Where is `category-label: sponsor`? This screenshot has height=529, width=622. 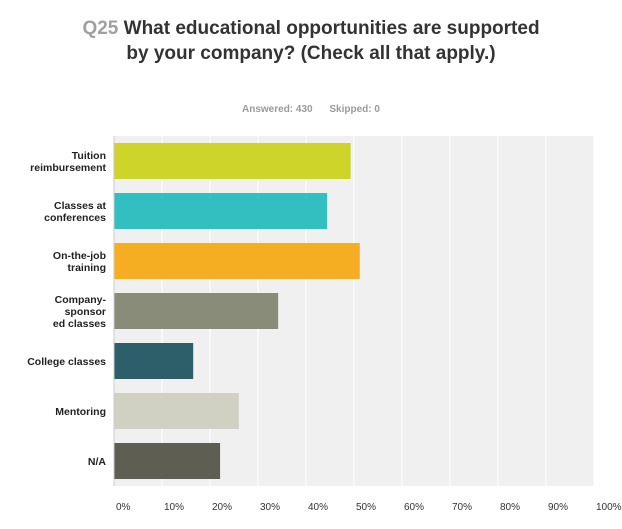 category-label: sponsor is located at coordinates (85, 312).